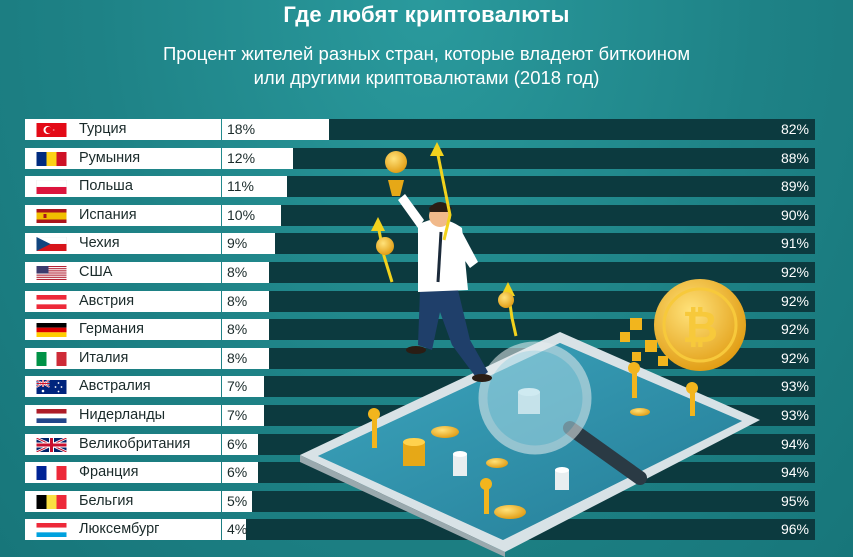  What do you see at coordinates (135, 443) in the screenshot?
I see `country-label: Великобритания` at bounding box center [135, 443].